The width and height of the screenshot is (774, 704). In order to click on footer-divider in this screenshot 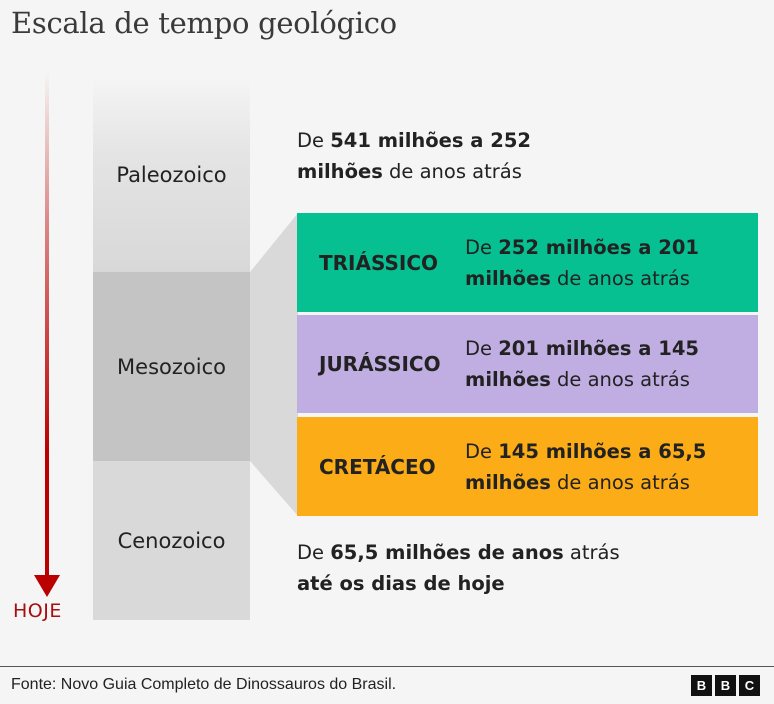, I will do `click(387, 666)`.